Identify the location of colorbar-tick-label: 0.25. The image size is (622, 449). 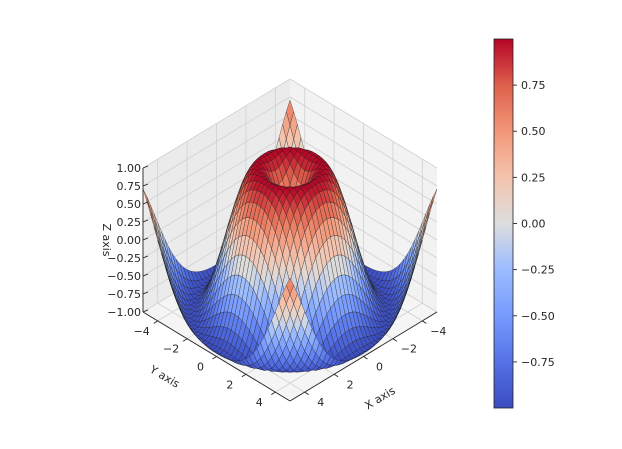
(533, 177).